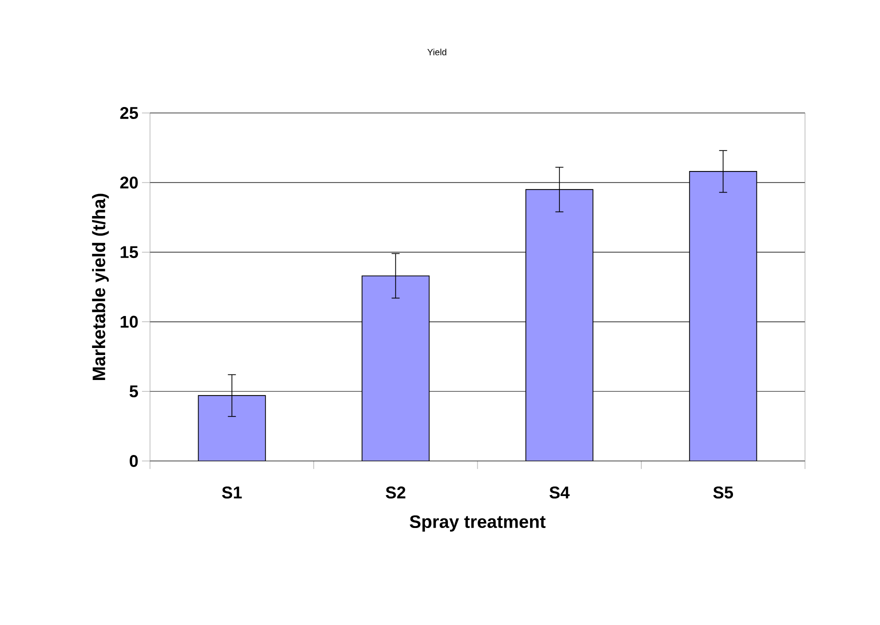 Image resolution: width=880 pixels, height=625 pixels. I want to click on y-tick-label: 15, so click(129, 252).